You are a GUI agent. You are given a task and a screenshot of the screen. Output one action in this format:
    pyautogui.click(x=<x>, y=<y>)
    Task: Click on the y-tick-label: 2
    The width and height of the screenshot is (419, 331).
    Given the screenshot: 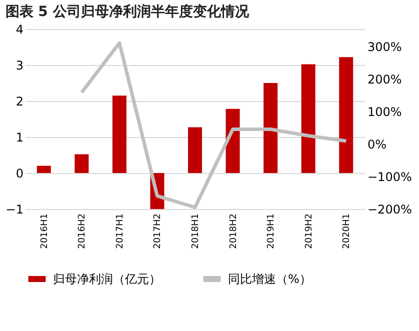 What is the action you would take?
    pyautogui.click(x=20, y=101)
    